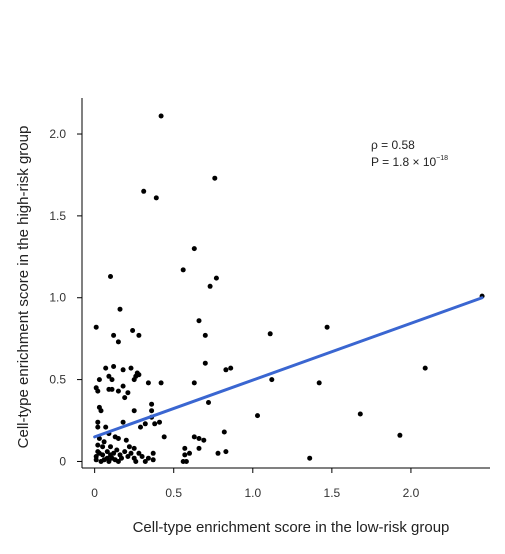 This screenshot has height=554, width=505. I want to click on p-value-base: P = 1.8 × 10, so click(403, 162).